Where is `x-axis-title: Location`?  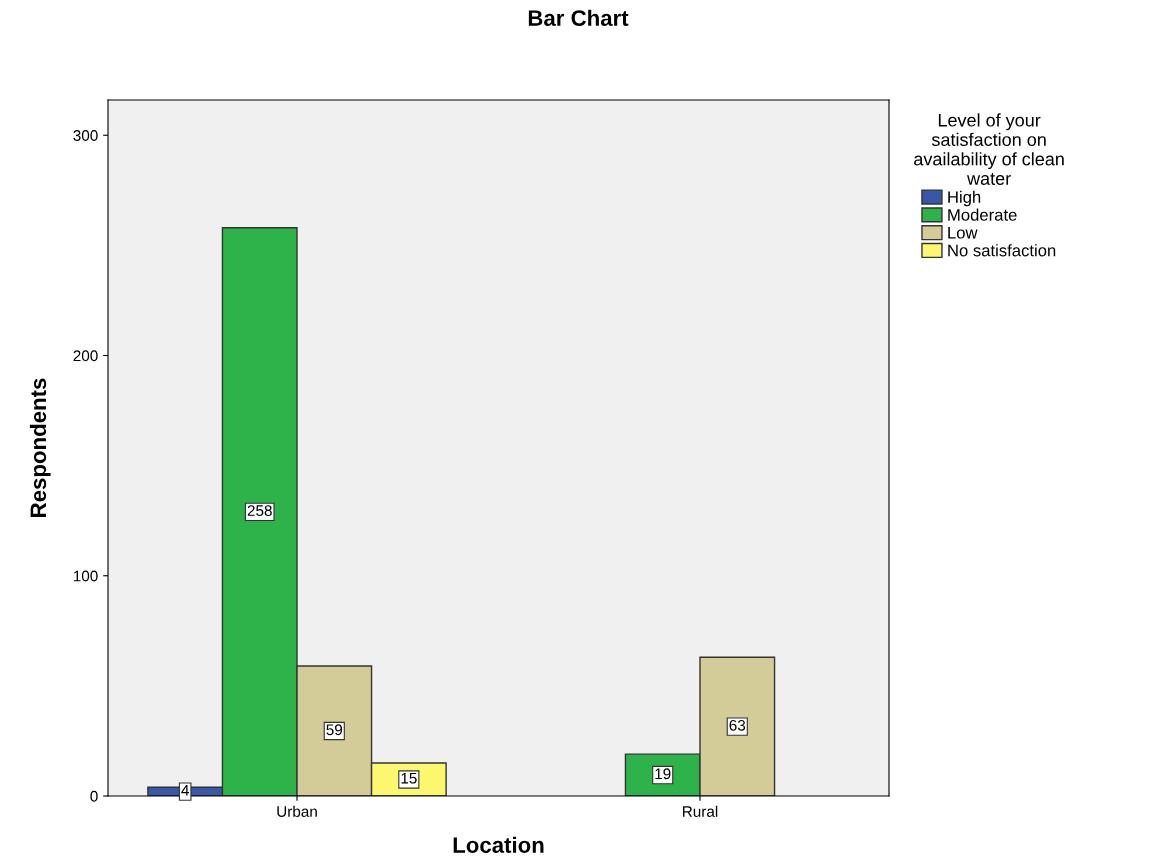
x-axis-title: Location is located at coordinates (498, 844).